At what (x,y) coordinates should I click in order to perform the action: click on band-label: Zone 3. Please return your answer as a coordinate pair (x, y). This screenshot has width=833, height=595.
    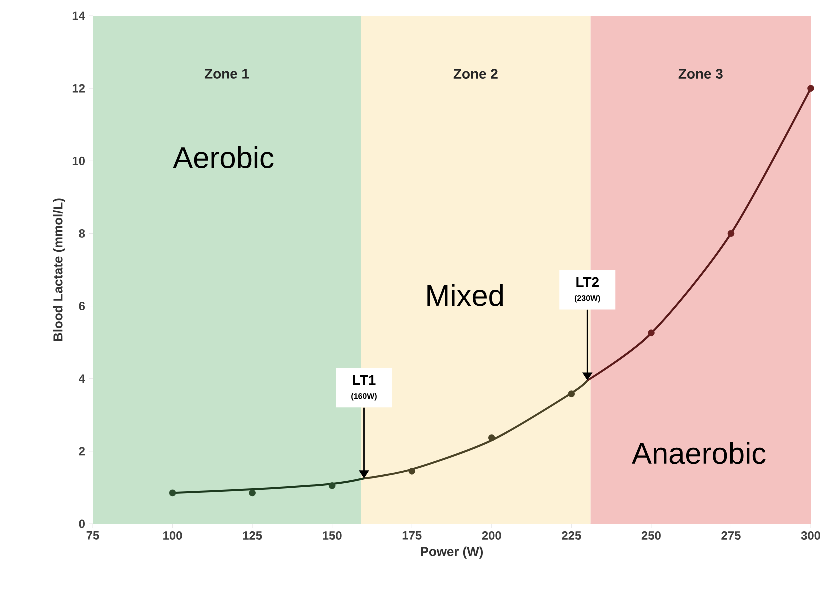
    Looking at the image, I should click on (700, 74).